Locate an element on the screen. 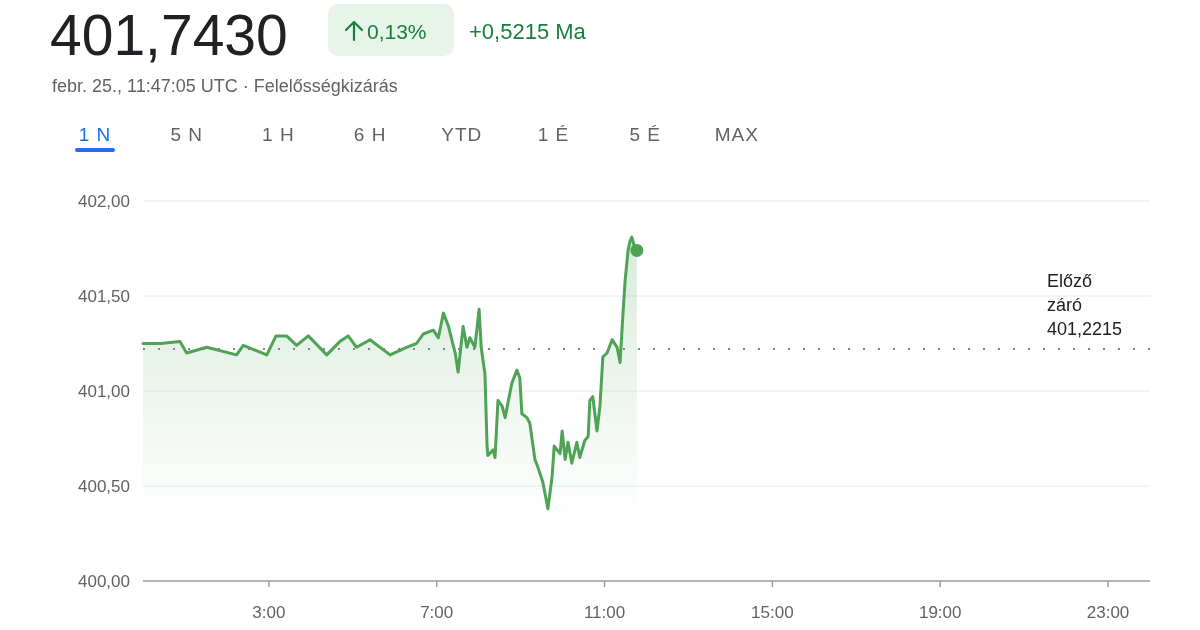 This screenshot has height=630, width=1200. text: YTD is located at coordinates (462, 134).